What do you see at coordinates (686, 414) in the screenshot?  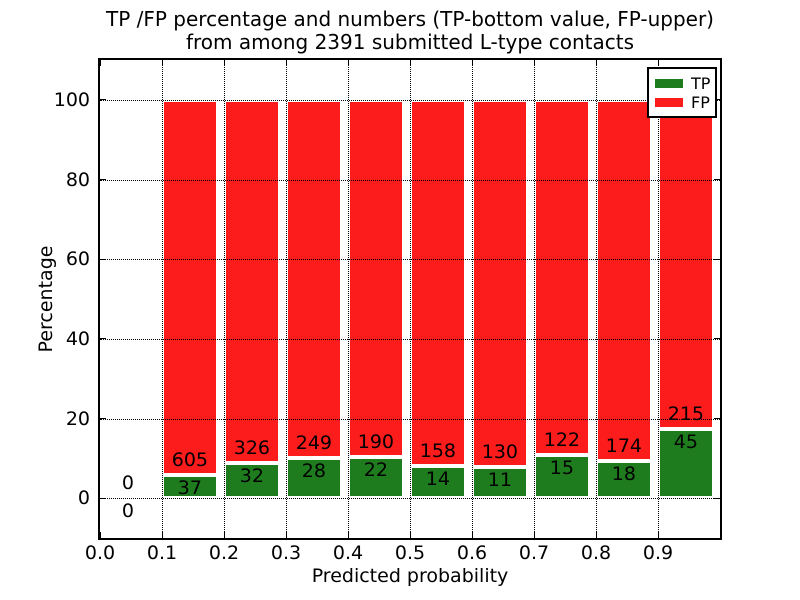 I see `bar-fp-count-label: 215` at bounding box center [686, 414].